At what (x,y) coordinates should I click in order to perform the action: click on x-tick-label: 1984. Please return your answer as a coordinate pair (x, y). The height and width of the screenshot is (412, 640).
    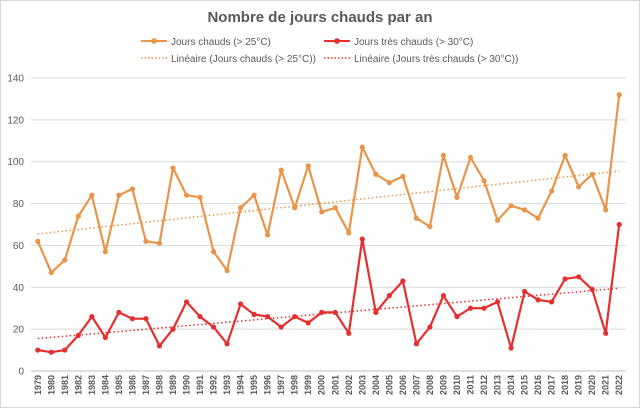
    Looking at the image, I should click on (105, 385).